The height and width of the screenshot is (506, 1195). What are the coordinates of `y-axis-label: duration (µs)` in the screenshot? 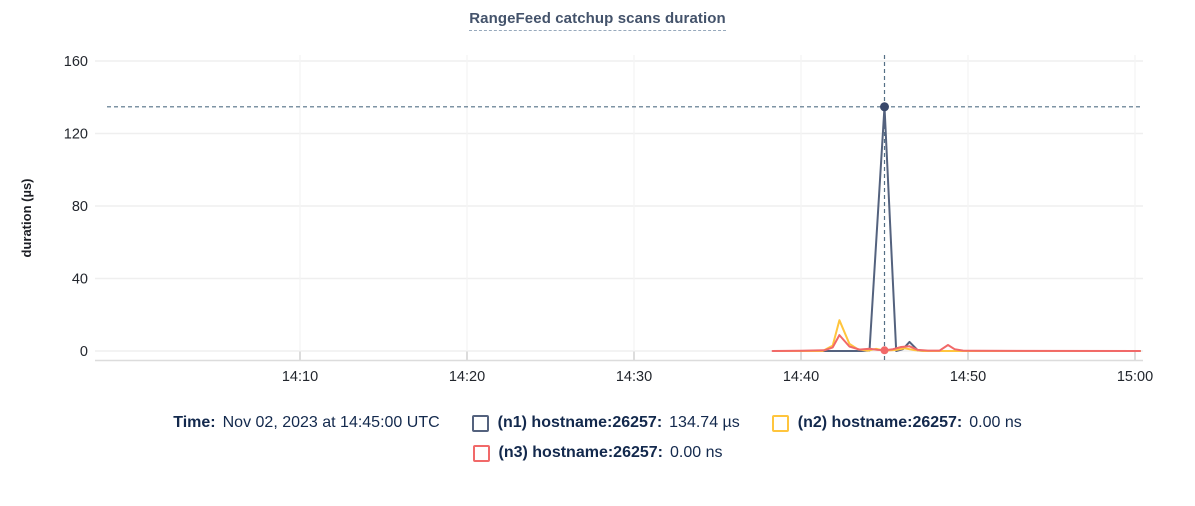 It's located at (26, 218).